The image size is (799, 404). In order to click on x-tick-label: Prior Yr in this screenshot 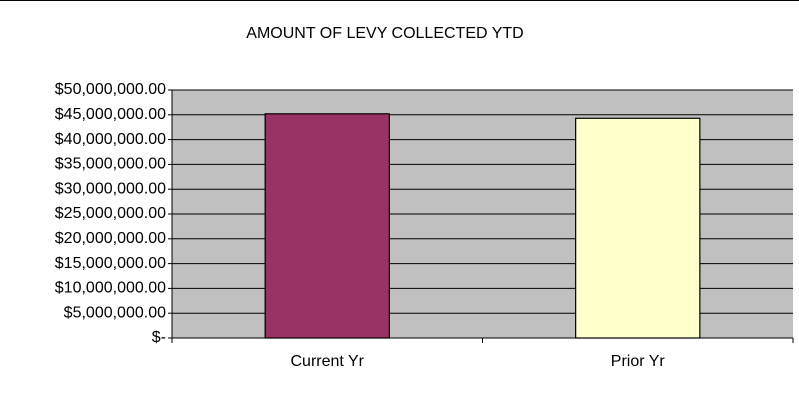, I will do `click(638, 361)`.